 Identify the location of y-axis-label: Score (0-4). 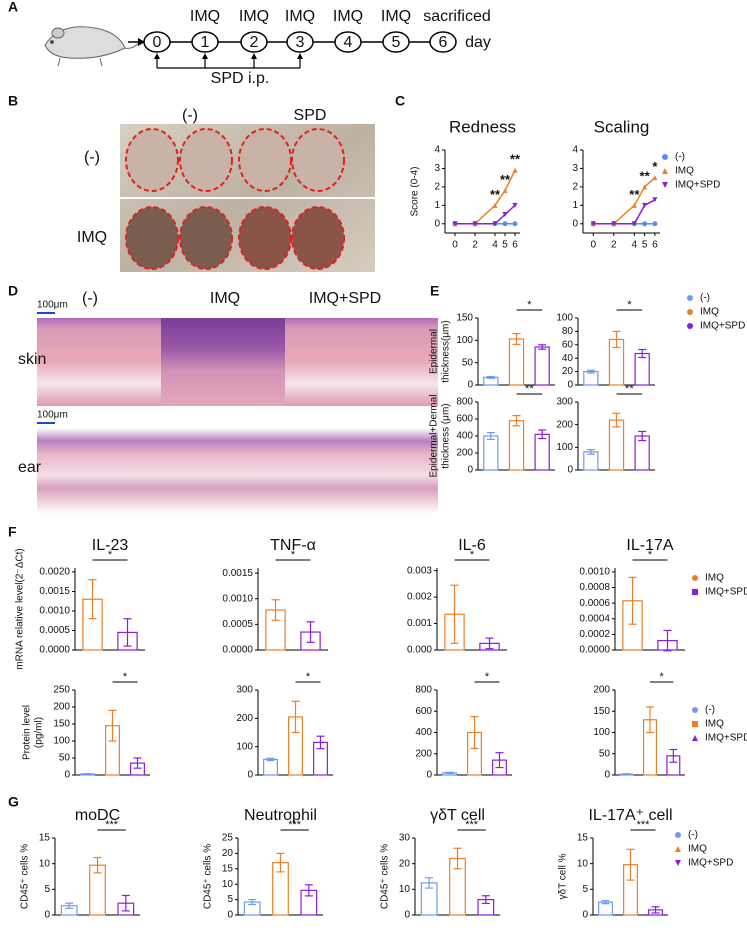
(415, 191).